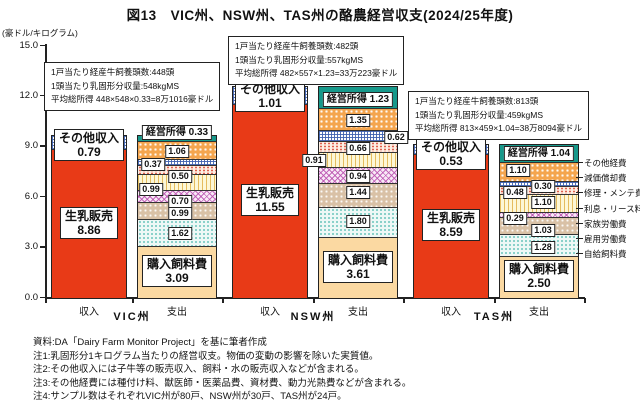  Describe the element at coordinates (180, 233) in the screenshot. I see `expense-value-label: 1.62` at that location.